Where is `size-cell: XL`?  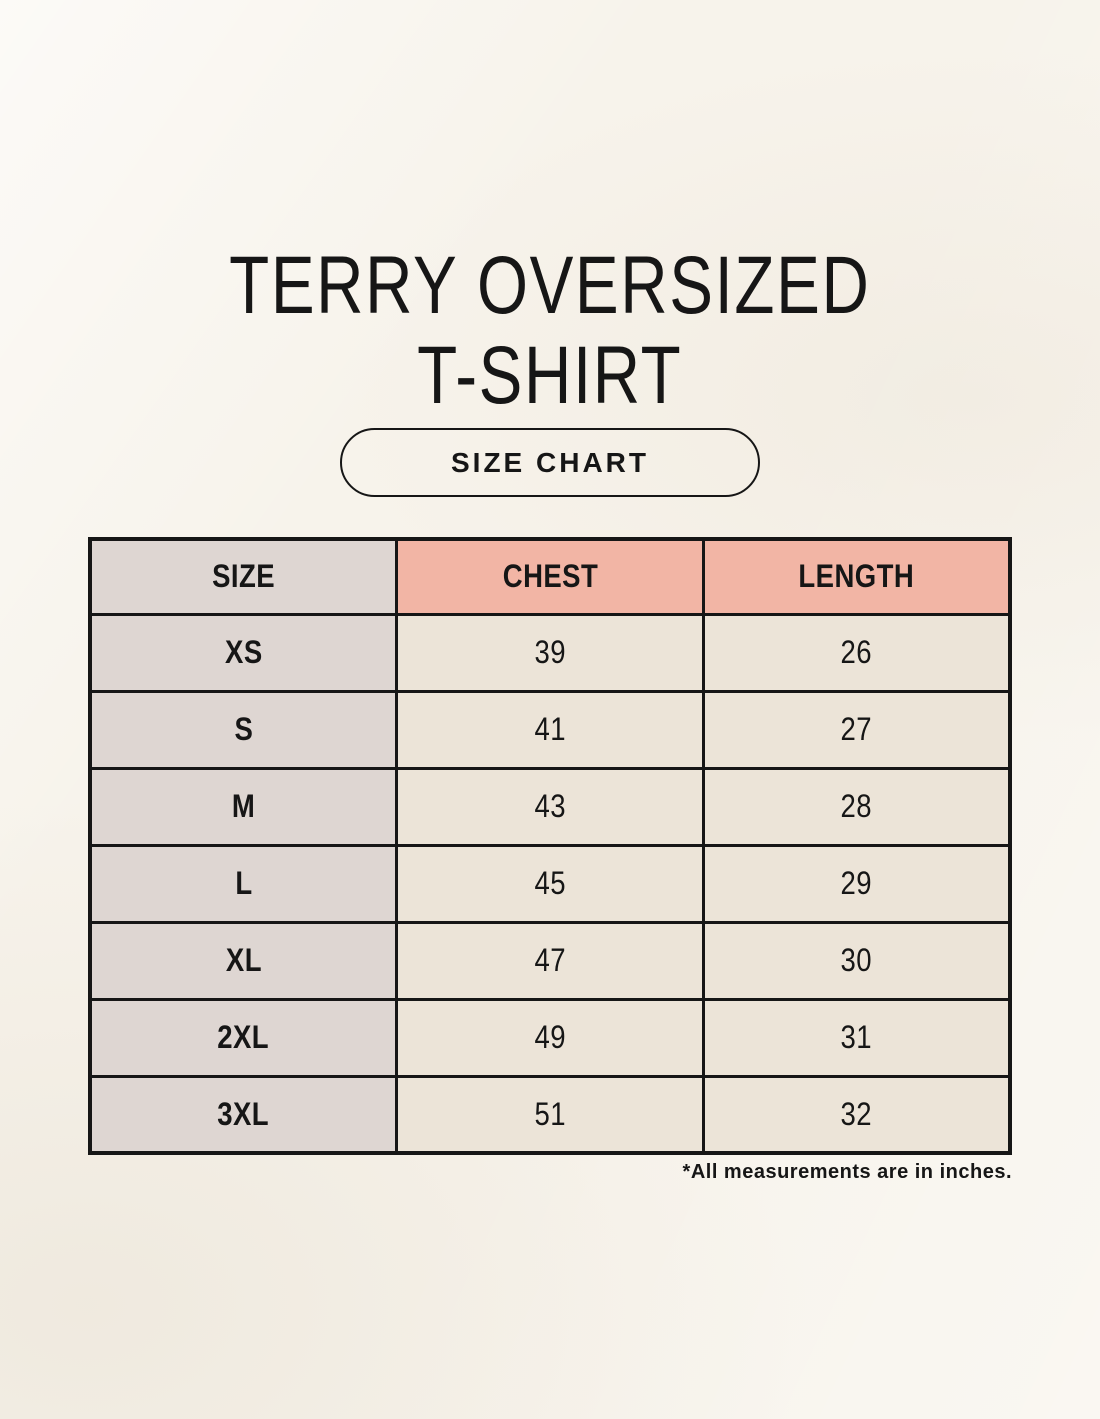
size-cell: XL is located at coordinates (243, 960).